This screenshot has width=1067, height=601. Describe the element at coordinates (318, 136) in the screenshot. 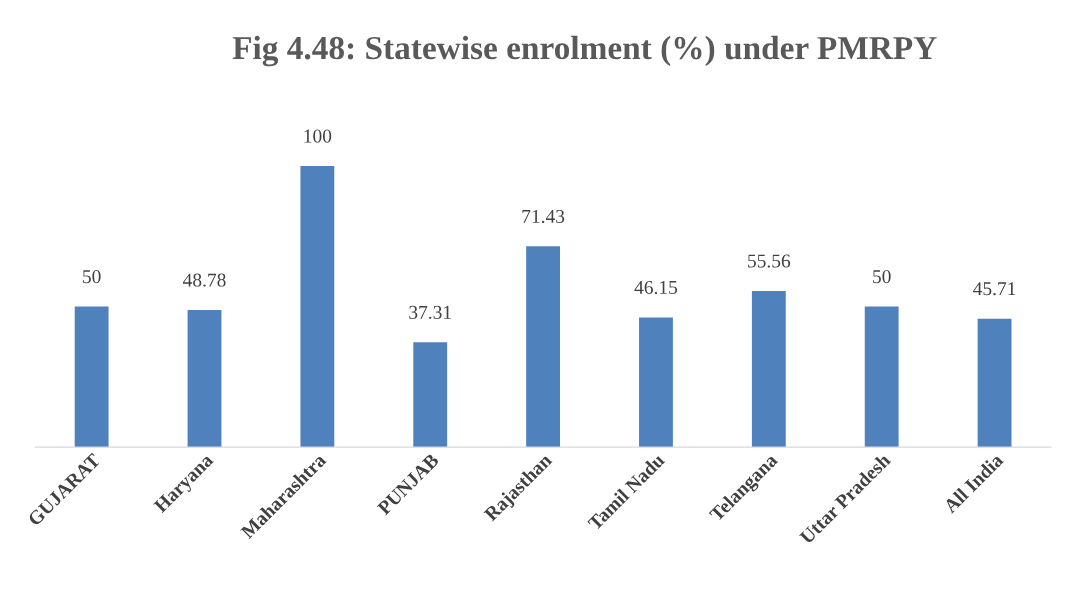

I see `data-label: 100` at that location.